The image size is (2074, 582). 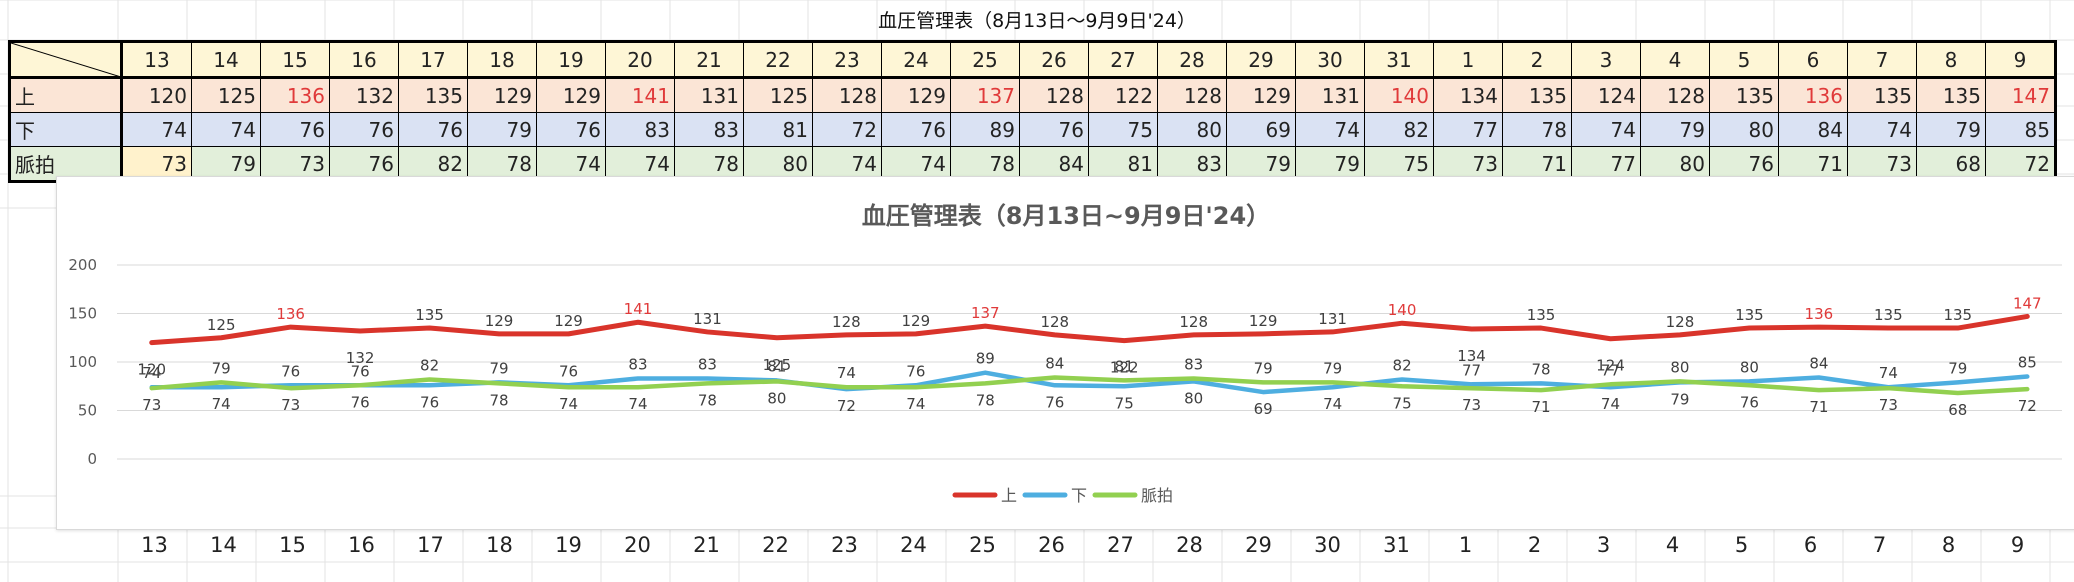 What do you see at coordinates (775, 545) in the screenshot?
I see `bottom-day-cell: 22` at bounding box center [775, 545].